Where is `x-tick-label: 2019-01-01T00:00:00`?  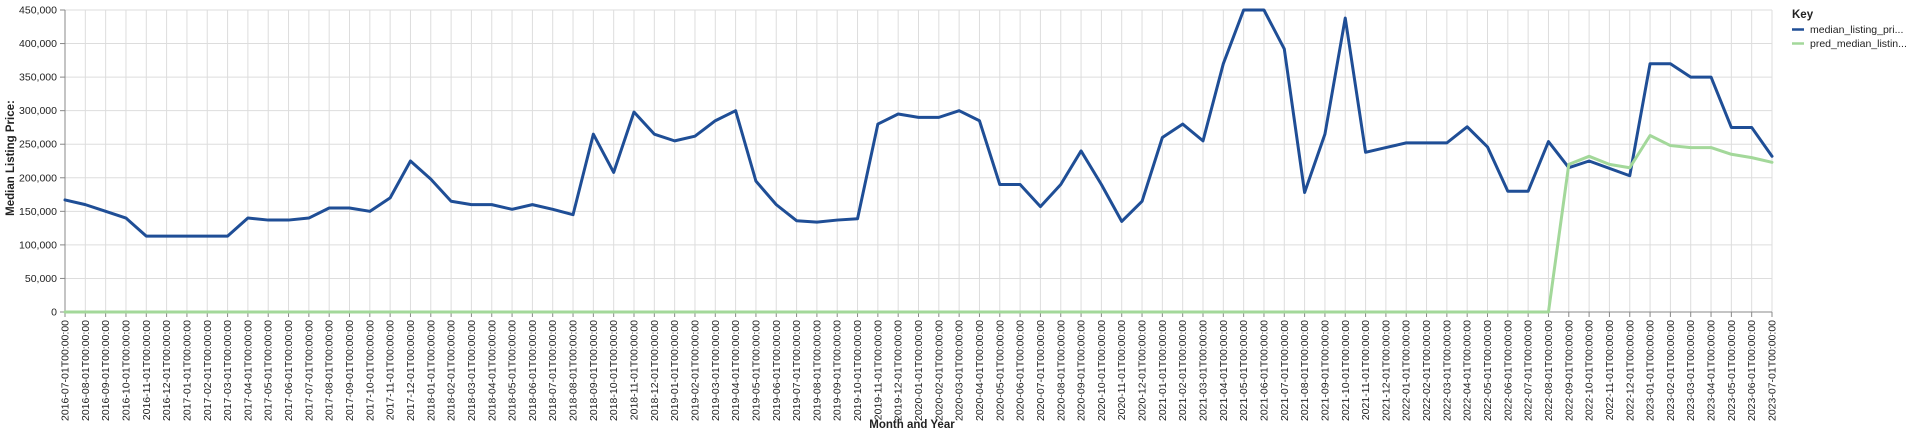 x-tick-label: 2019-01-01T00:00:00 is located at coordinates (675, 370).